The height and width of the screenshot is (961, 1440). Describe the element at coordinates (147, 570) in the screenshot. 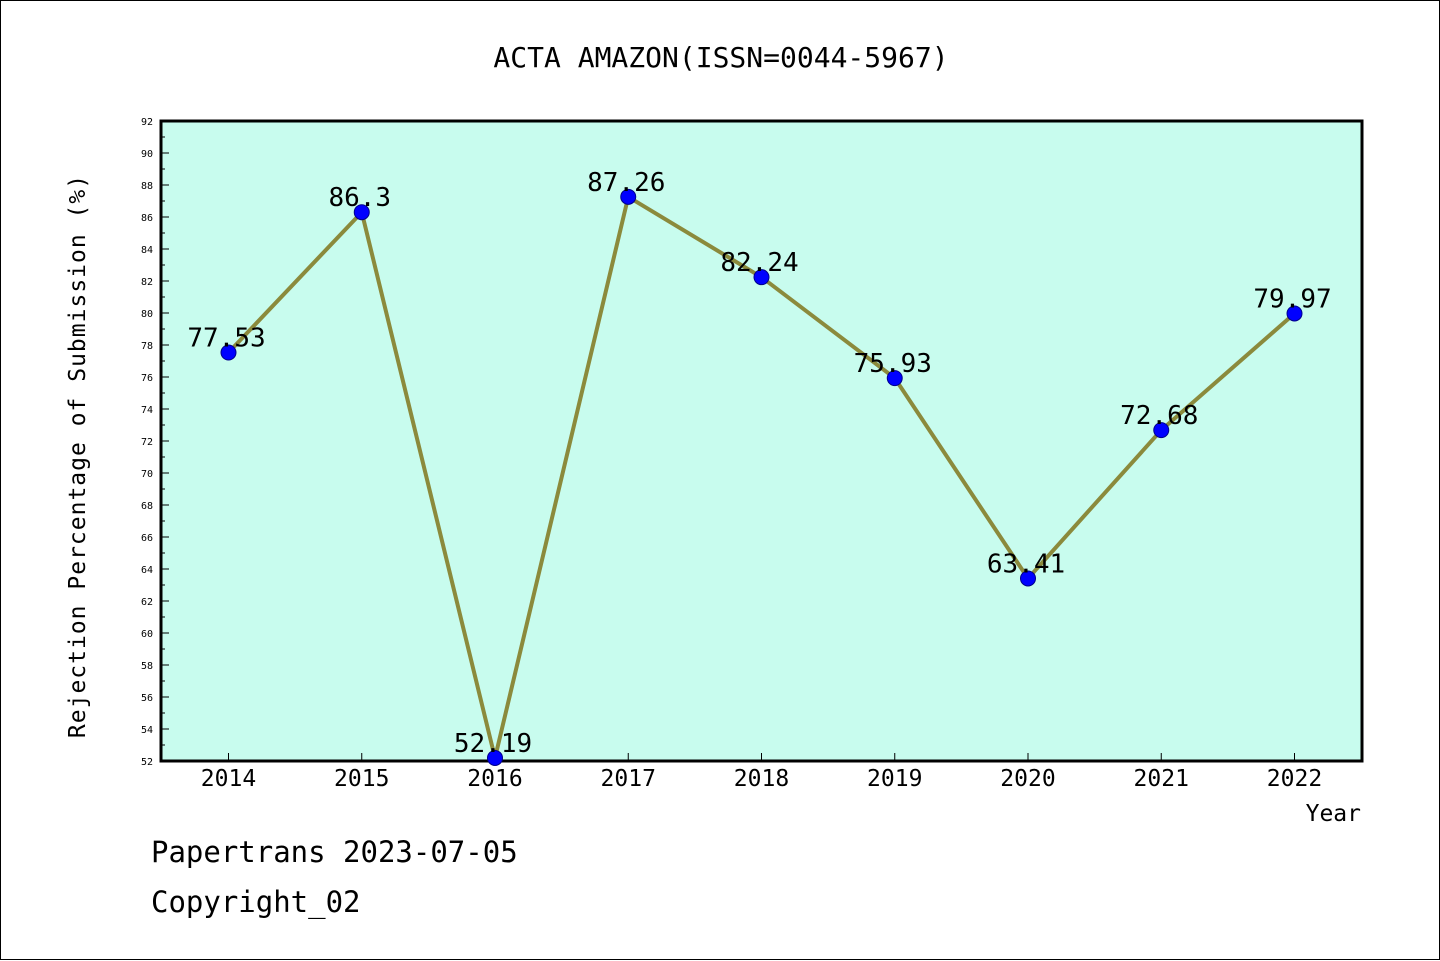

I see `y-tick-label: 64` at that location.